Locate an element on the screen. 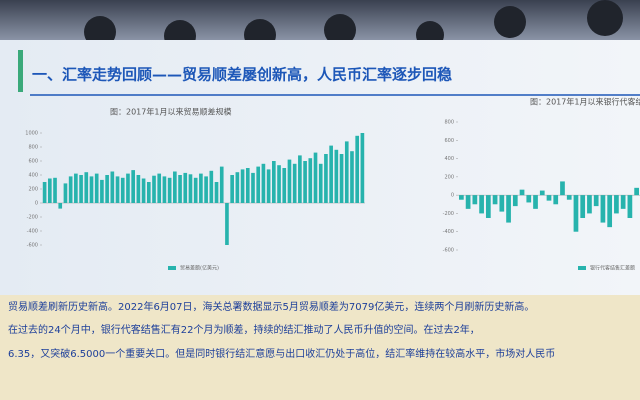 The width and height of the screenshot is (640, 400). legend-label: 贸易差额(亿美元) is located at coordinates (199, 268).